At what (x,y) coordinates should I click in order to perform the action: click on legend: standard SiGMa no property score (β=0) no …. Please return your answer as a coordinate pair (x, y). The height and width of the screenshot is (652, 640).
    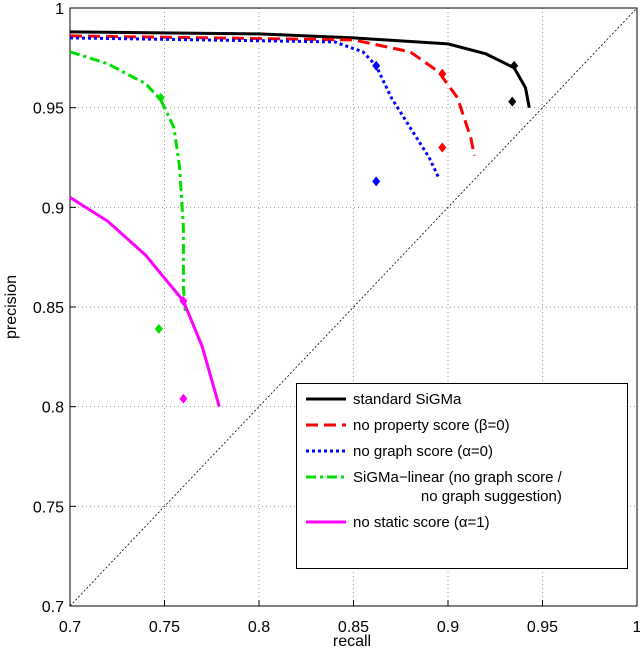
    Looking at the image, I should click on (462, 476).